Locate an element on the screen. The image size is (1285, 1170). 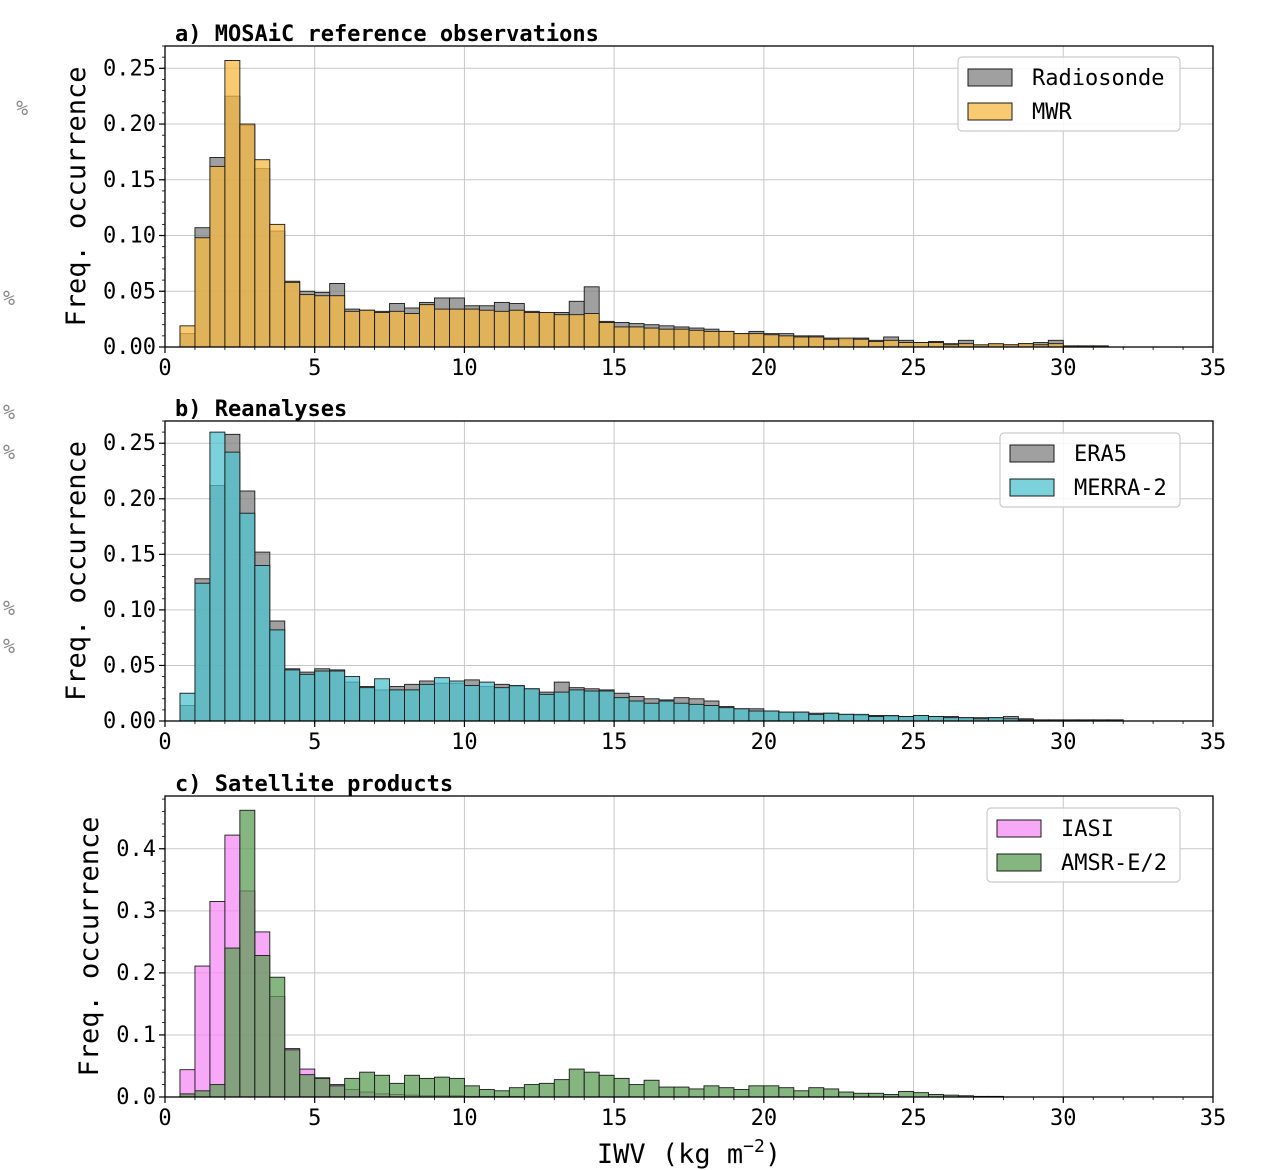
y-tick-label: 0.00 is located at coordinates (129, 721).